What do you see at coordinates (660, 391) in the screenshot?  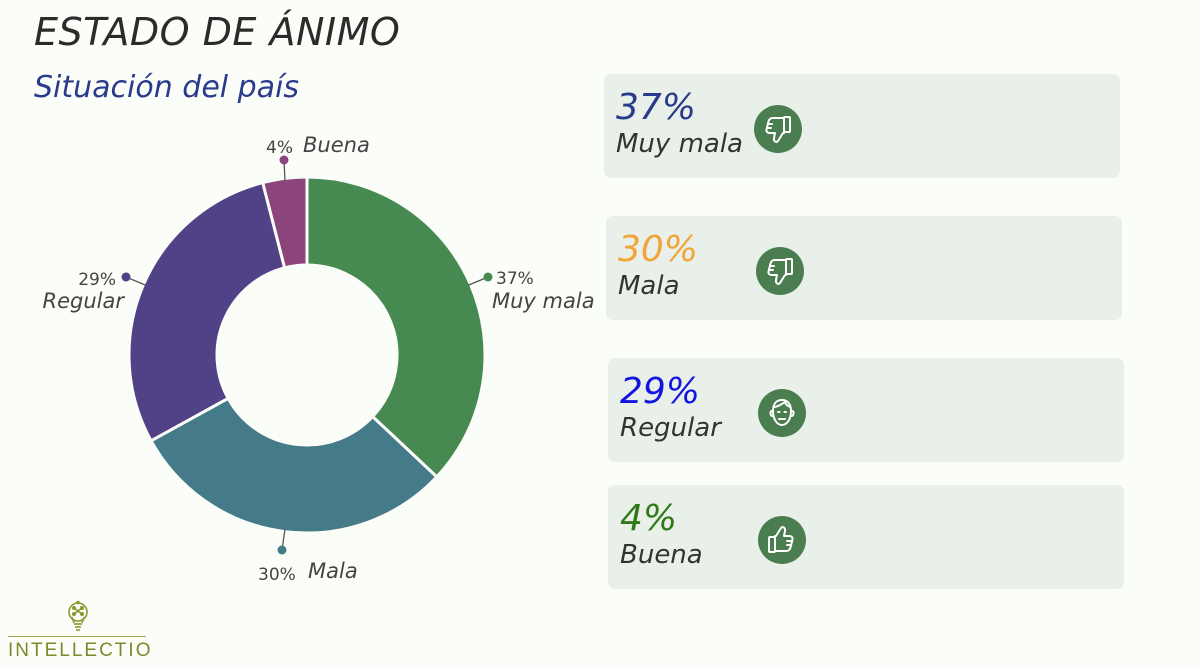 I see `stat-card-percent: 29%` at bounding box center [660, 391].